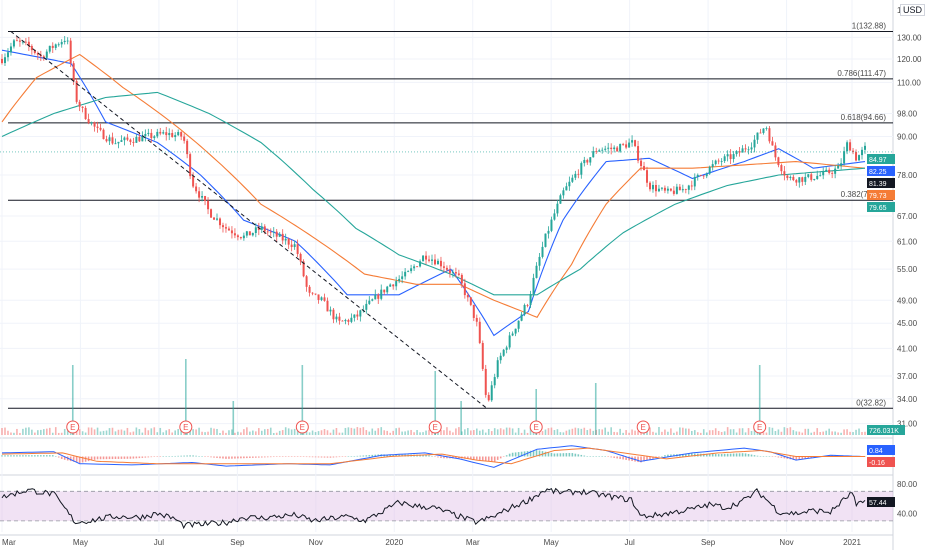 This screenshot has height=555, width=932. I want to click on time-tick-label: 2020, so click(394, 542).